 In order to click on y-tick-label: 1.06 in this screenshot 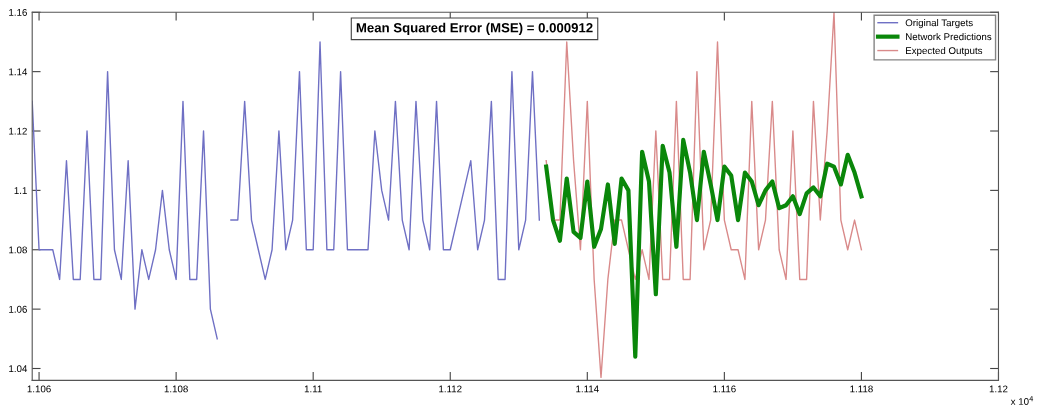, I will do `click(18, 309)`.